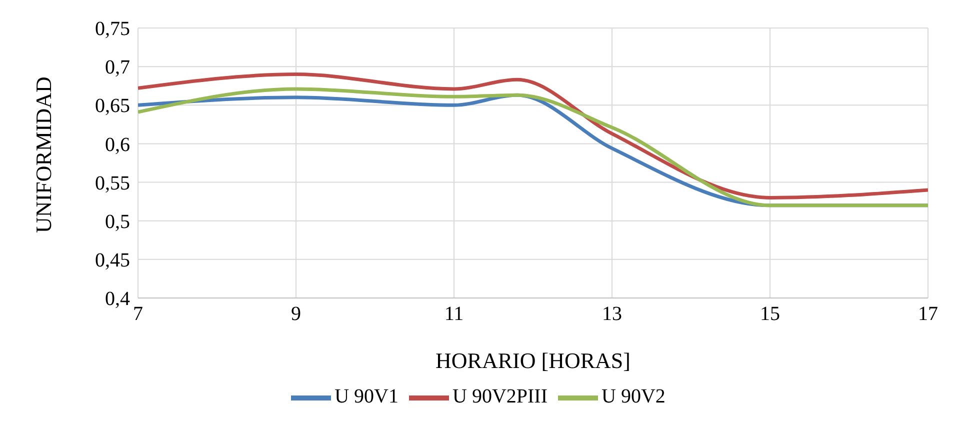 This screenshot has width=957, height=436. I want to click on legend-label: U 90V2PIII, so click(500, 397).